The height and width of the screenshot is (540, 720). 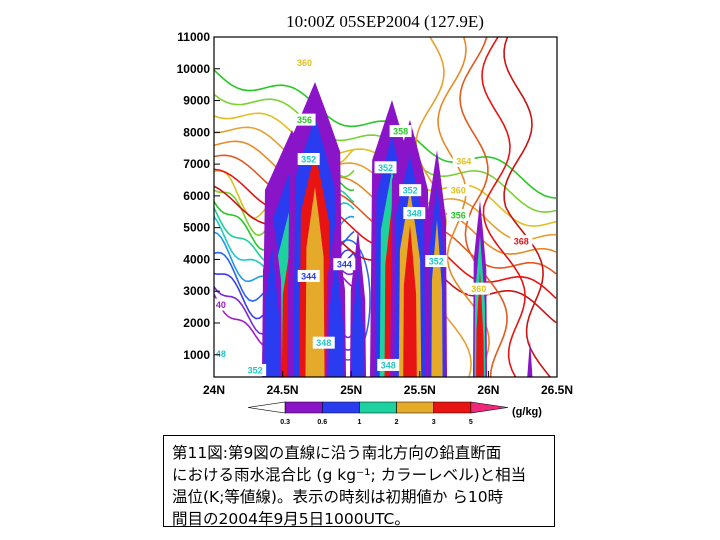 I want to click on colorbar: 0.3 0.6 1 2 3 5 (g/kg), so click(x=394, y=413).